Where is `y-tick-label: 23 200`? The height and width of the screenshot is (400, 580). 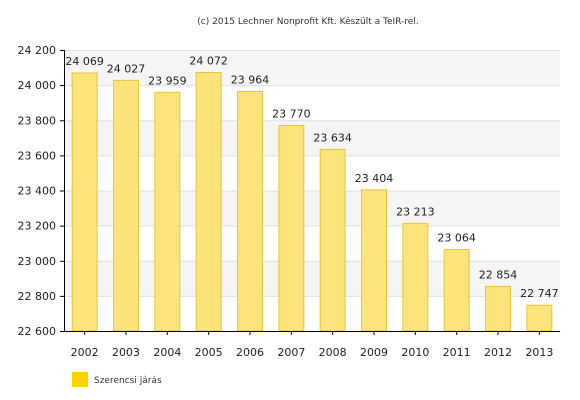 y-tick-label: 23 200 is located at coordinates (37, 226).